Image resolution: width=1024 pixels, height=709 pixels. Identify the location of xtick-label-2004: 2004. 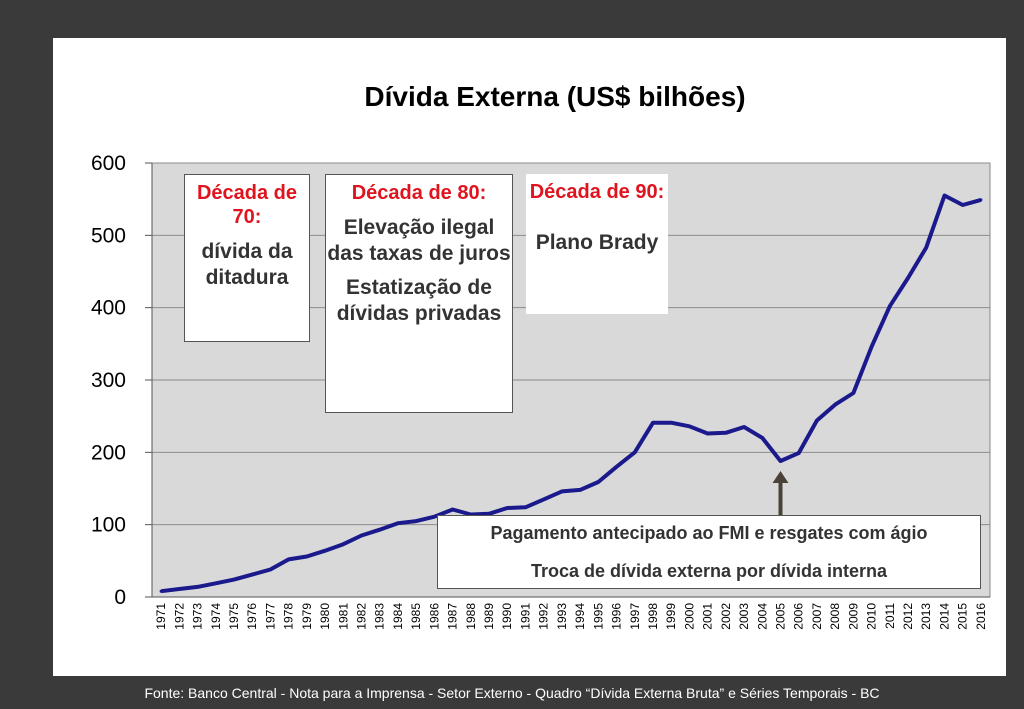
(762, 616).